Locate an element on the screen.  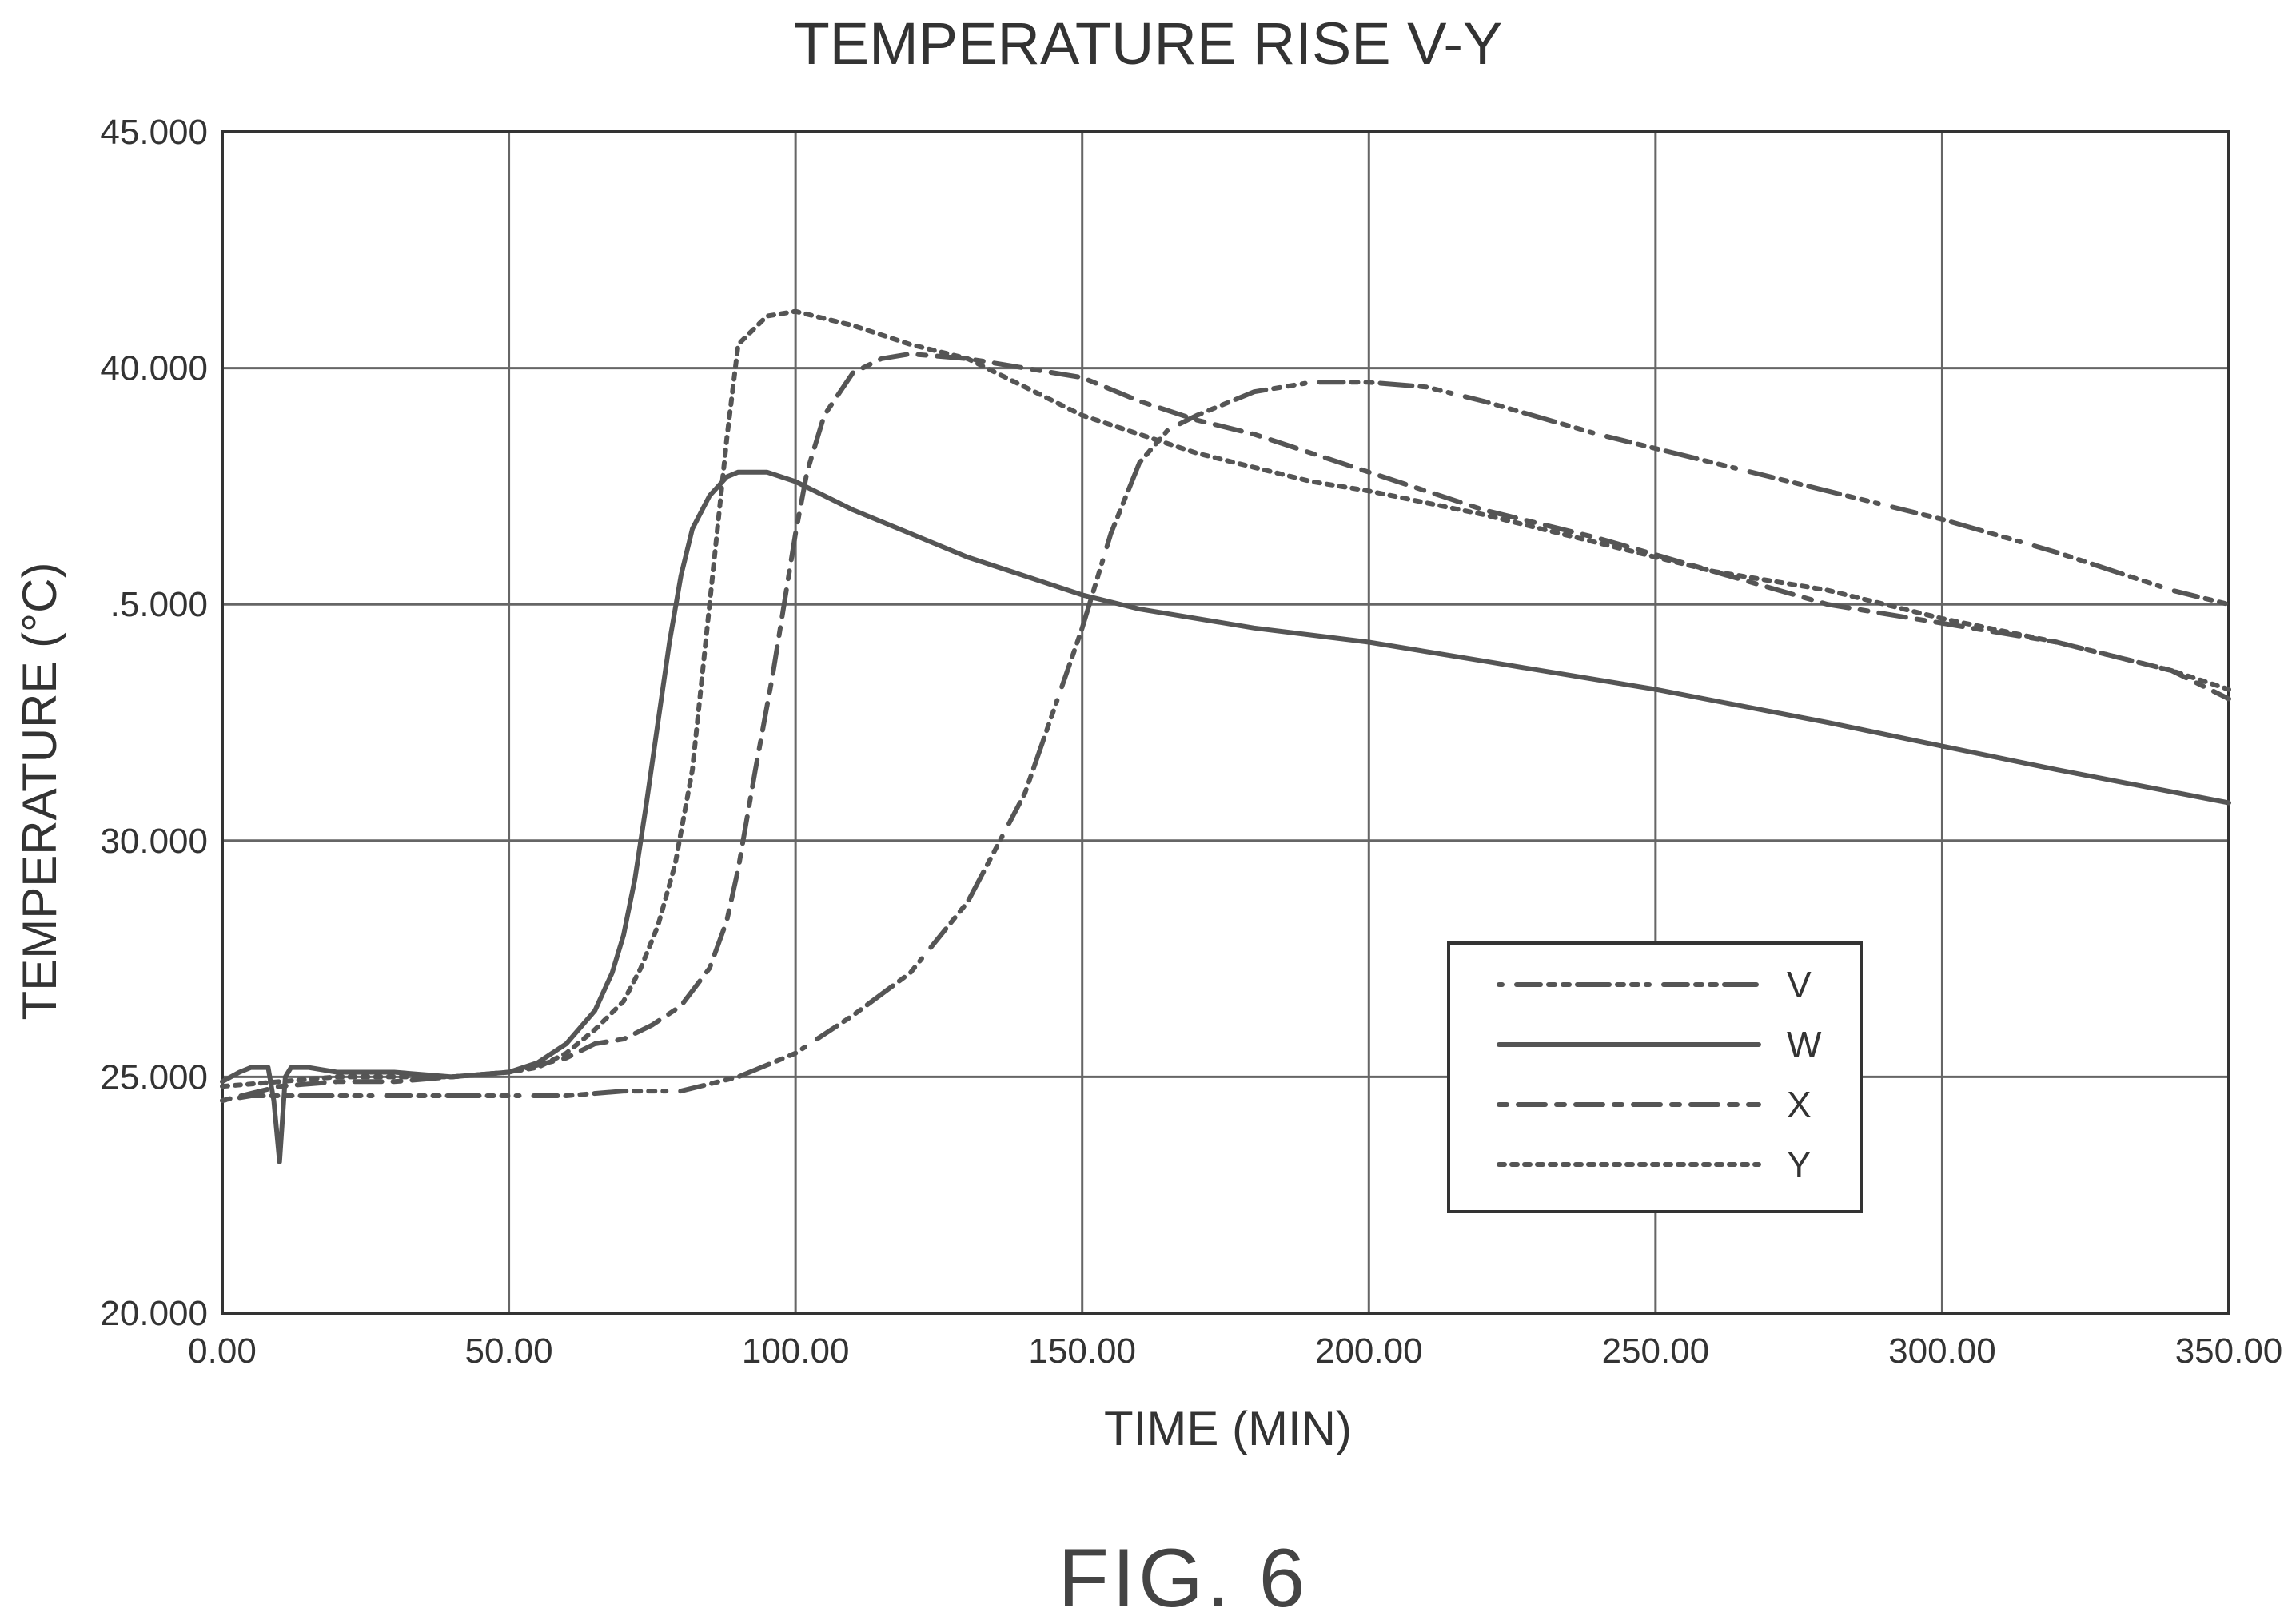
figure-label: FIG. 6 is located at coordinates (1183, 1576).